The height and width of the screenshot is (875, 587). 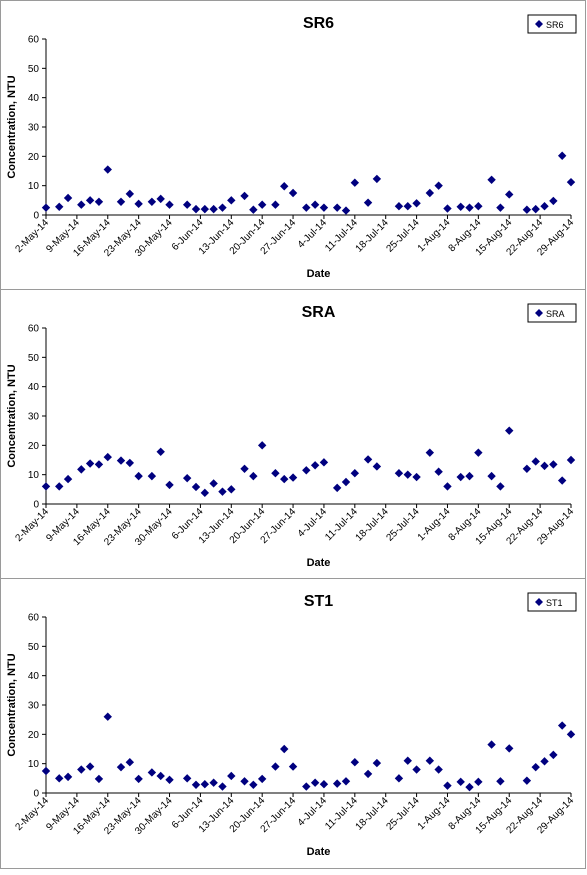 I want to click on y-tick-label: 30, so click(x=34, y=706).